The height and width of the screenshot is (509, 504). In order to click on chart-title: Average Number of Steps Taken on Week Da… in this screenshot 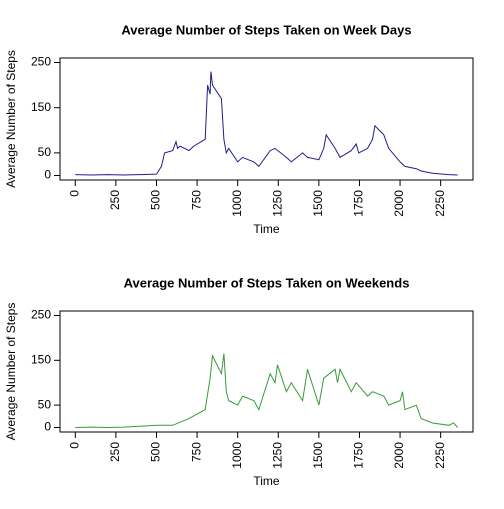, I will do `click(266, 29)`.